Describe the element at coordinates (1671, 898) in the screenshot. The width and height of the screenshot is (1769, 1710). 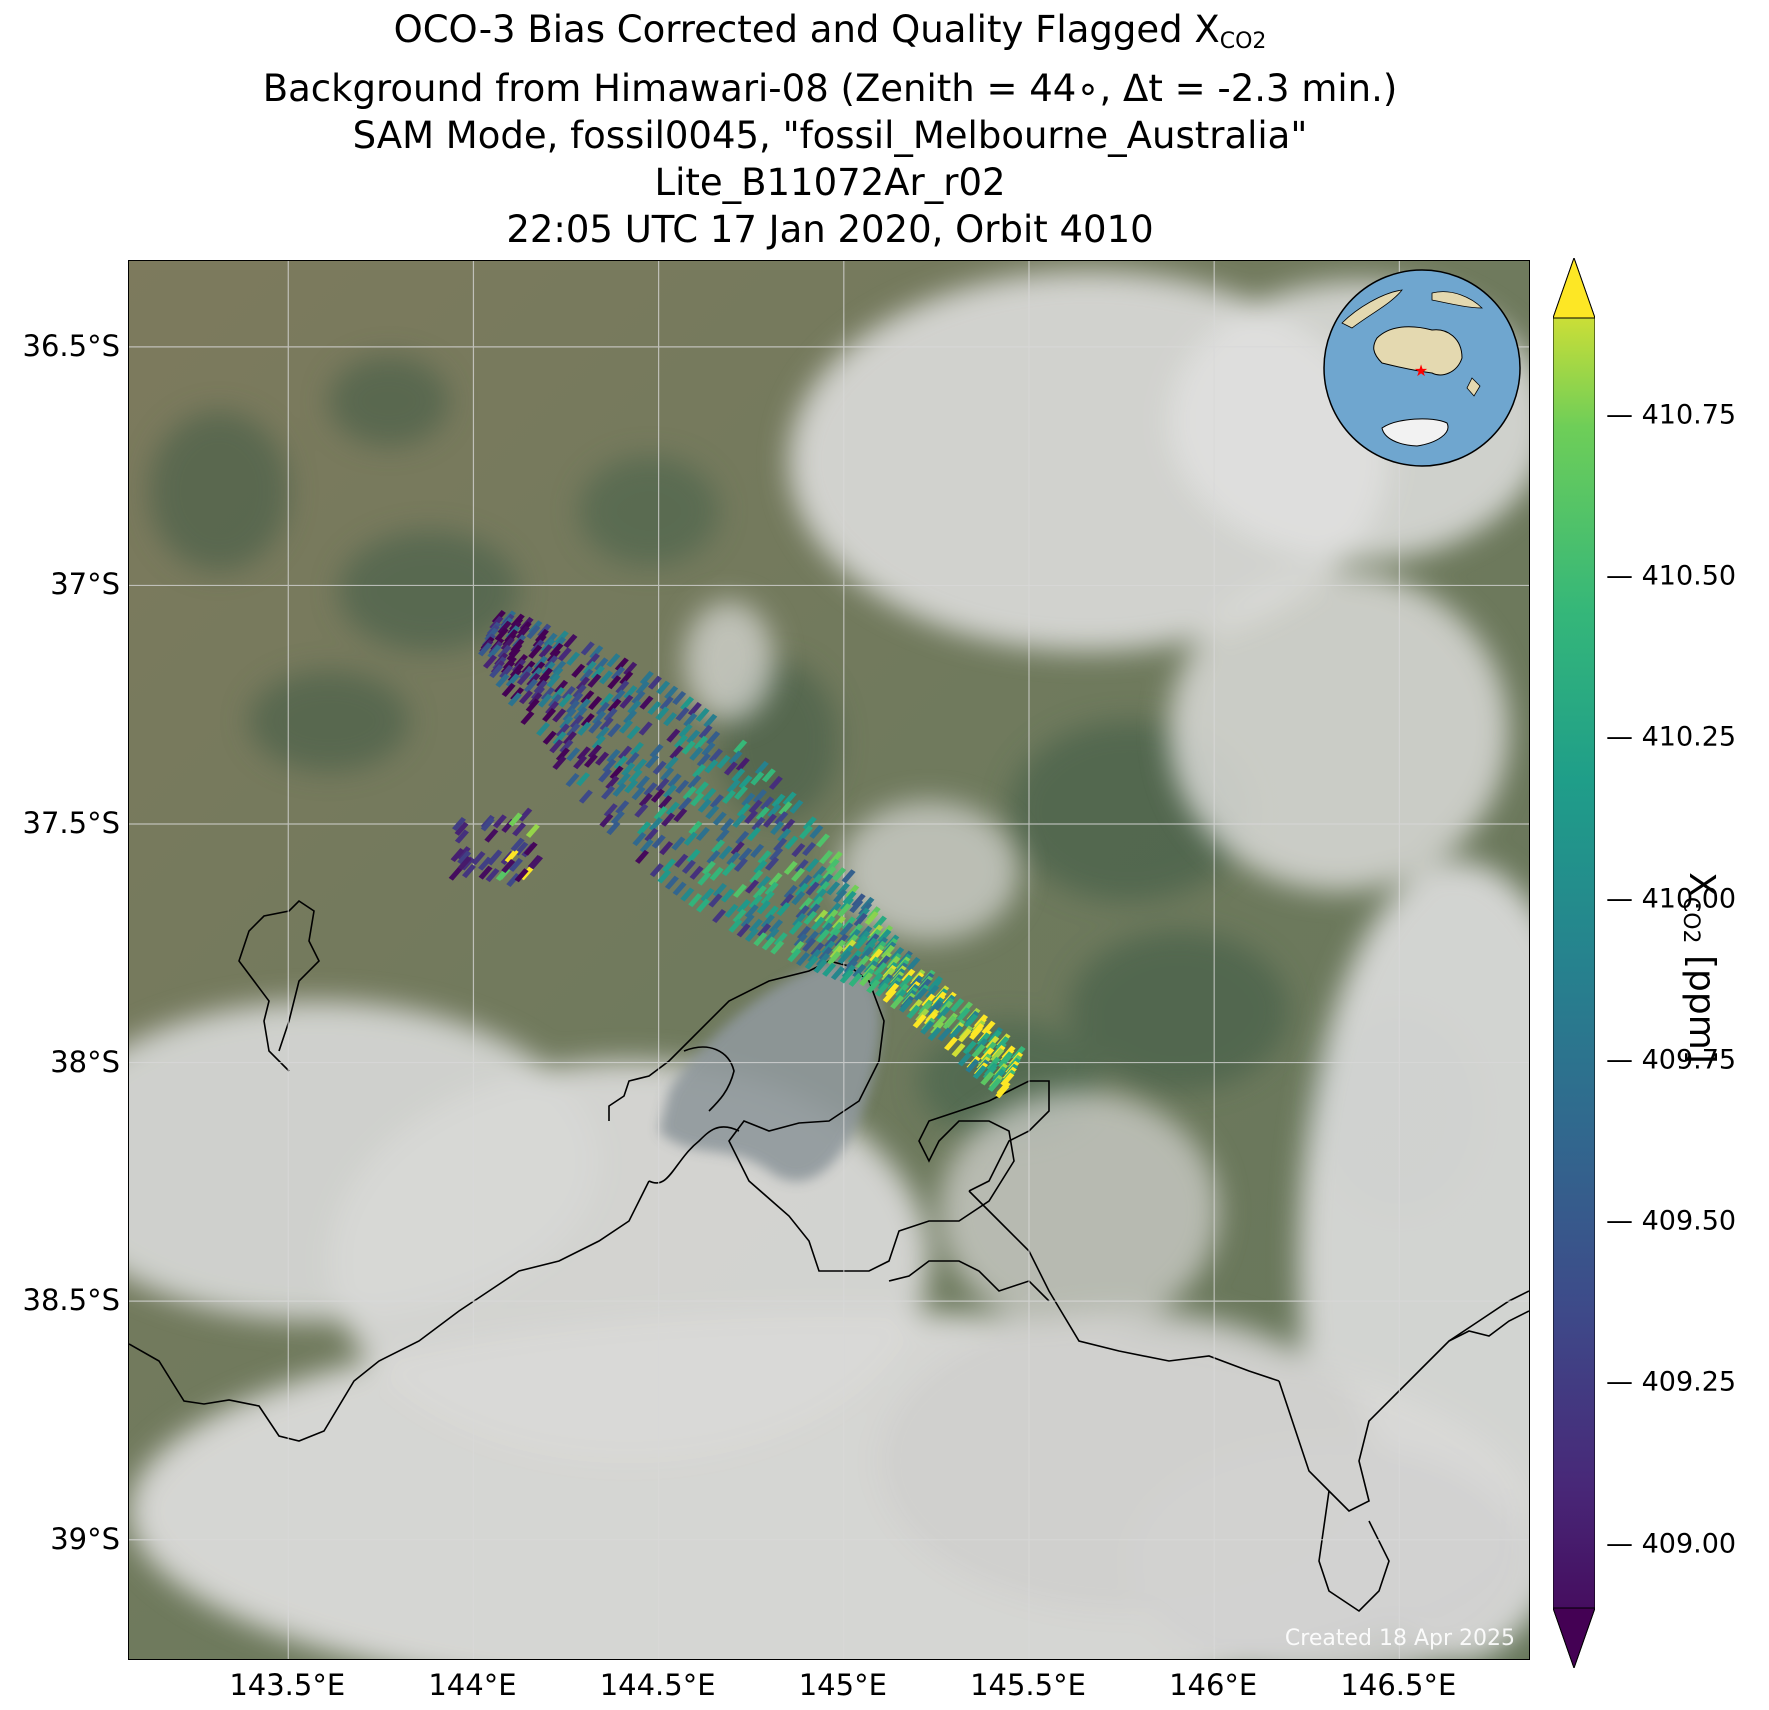
I see `colorbar-tick-label: — 410.00` at that location.